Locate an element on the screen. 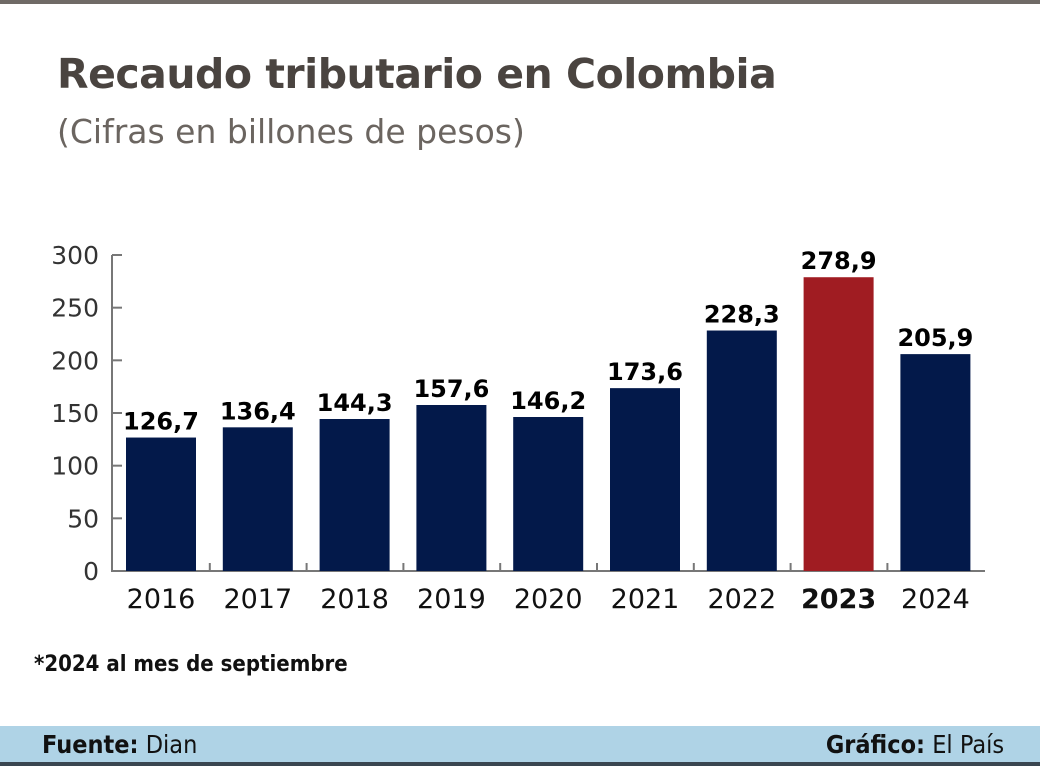 The image size is (1040, 766). data-label-2016: 126,7 is located at coordinates (161, 422).